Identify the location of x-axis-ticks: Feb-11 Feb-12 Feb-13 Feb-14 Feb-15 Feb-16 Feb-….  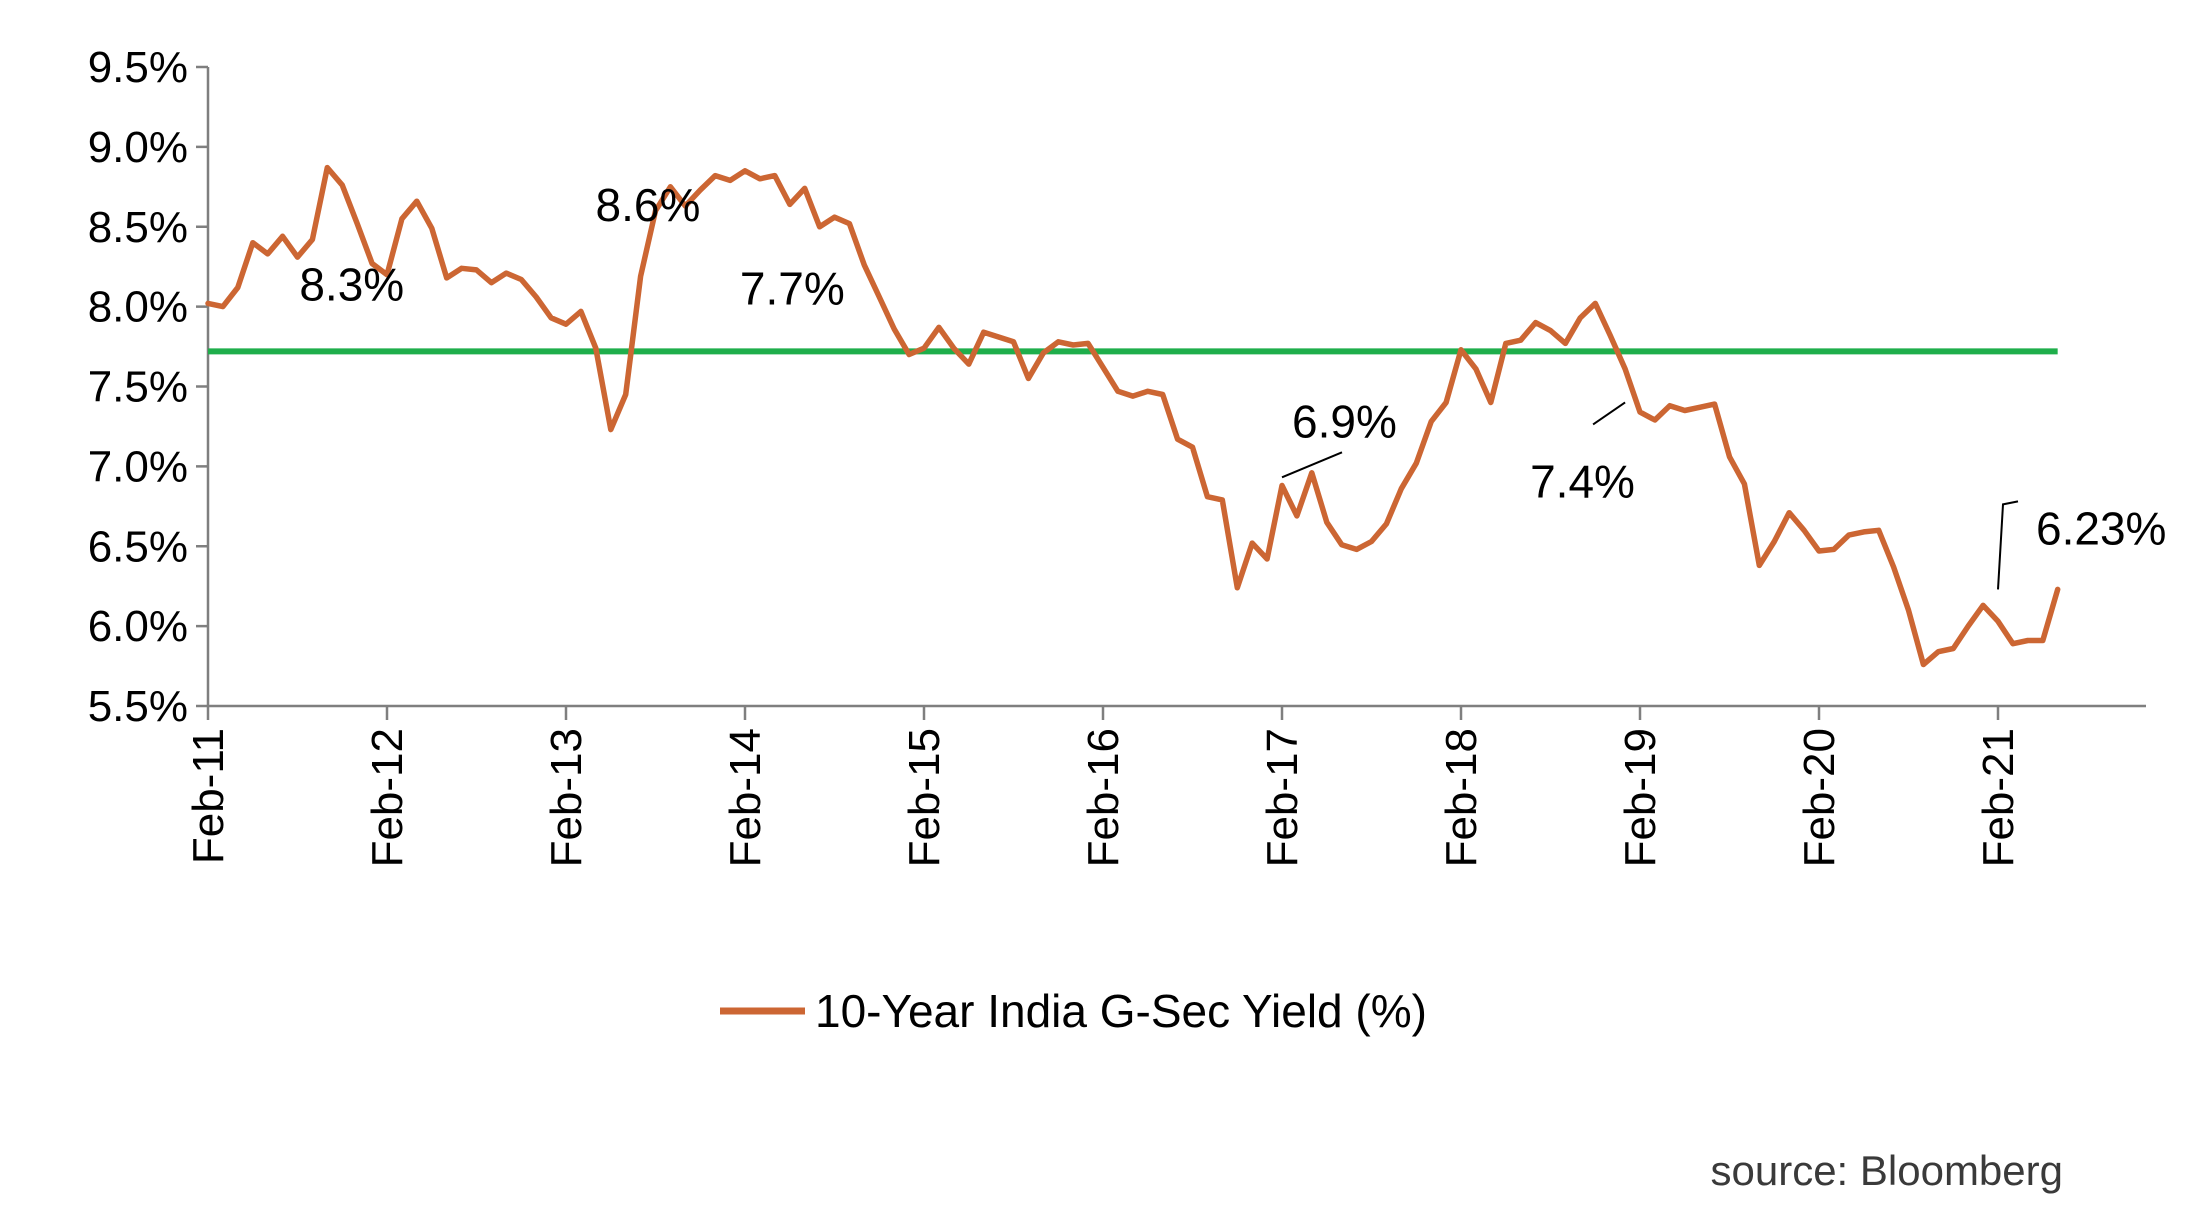
(1103, 786).